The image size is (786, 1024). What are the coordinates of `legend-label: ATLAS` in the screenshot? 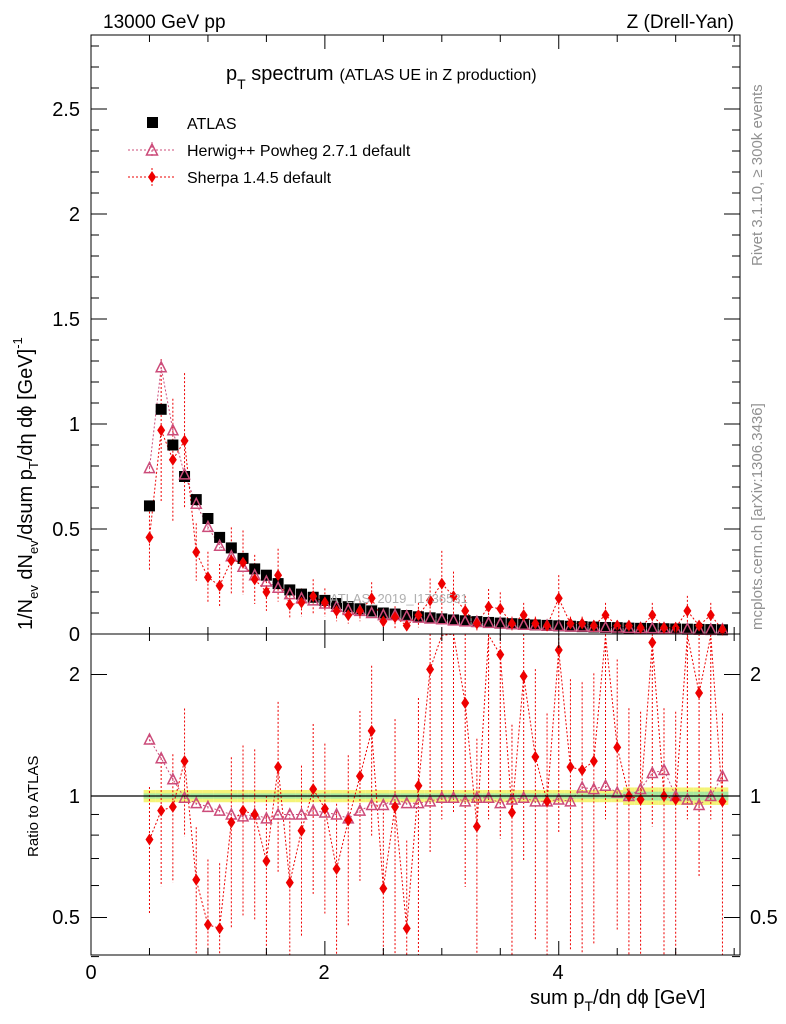 It's located at (212, 124).